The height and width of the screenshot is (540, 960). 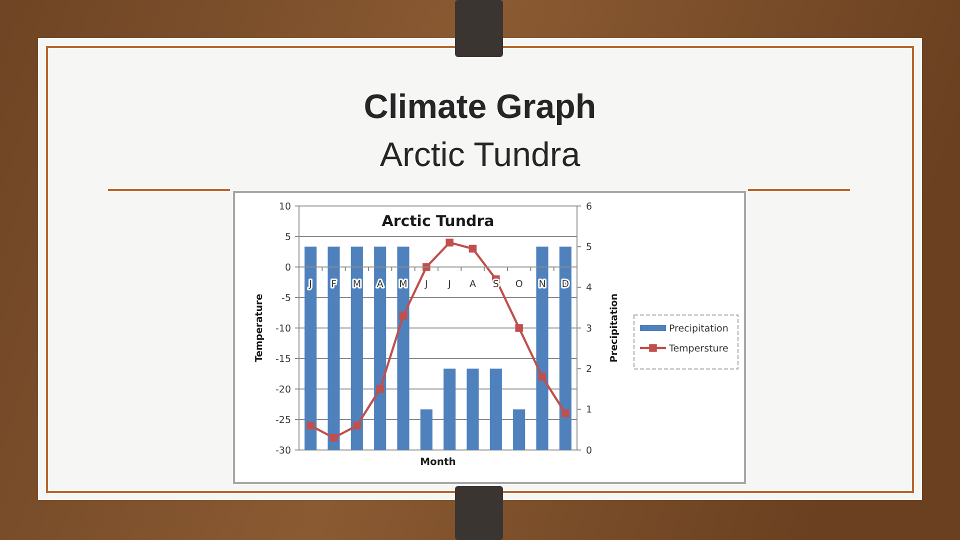 I want to click on legend-label: Precipitation, so click(x=698, y=328).